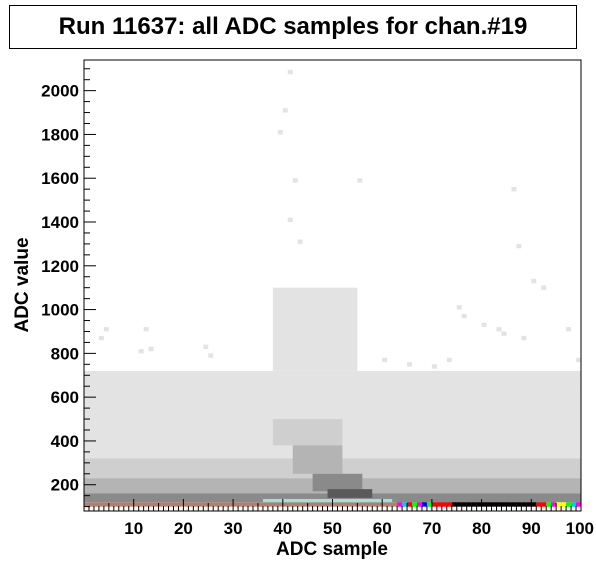 The height and width of the screenshot is (572, 596). I want to click on y-axis-ticks: 200 400 600 800 1000 1200 1400 1600 1800 2000, so click(68, 288).